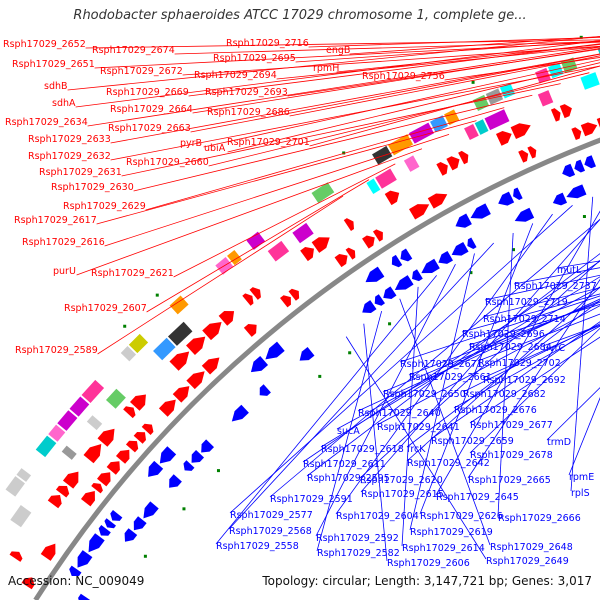  What do you see at coordinates (141, 71) in the screenshot?
I see `forward-gene-label: Rsph17029_2672` at bounding box center [141, 71].